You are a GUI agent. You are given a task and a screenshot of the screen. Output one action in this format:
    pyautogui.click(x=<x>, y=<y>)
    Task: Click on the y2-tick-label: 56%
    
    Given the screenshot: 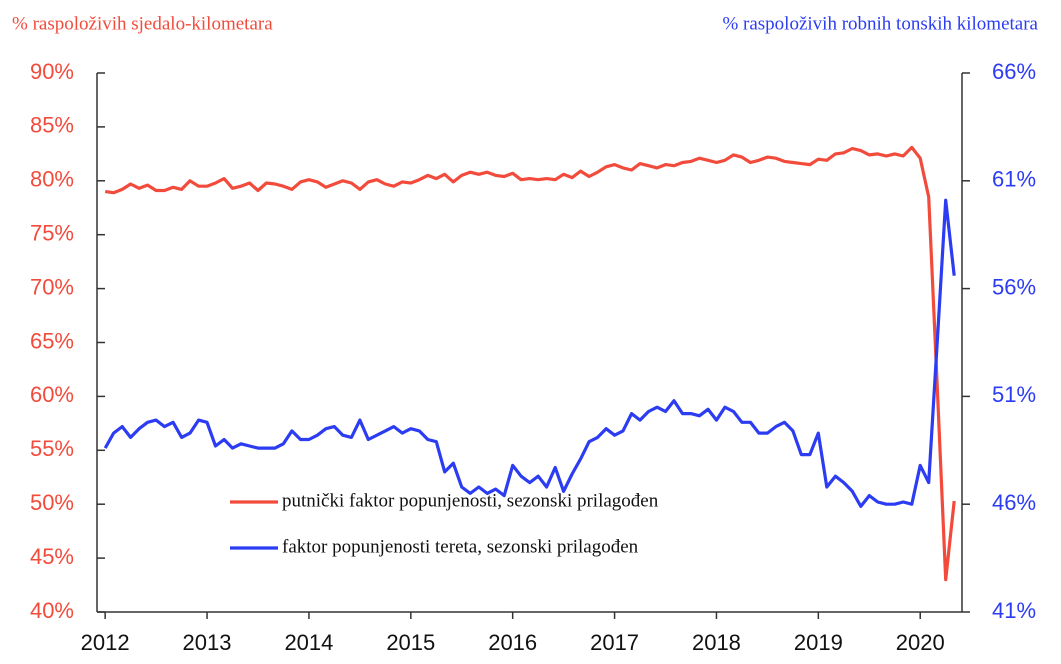 What is the action you would take?
    pyautogui.click(x=1014, y=286)
    